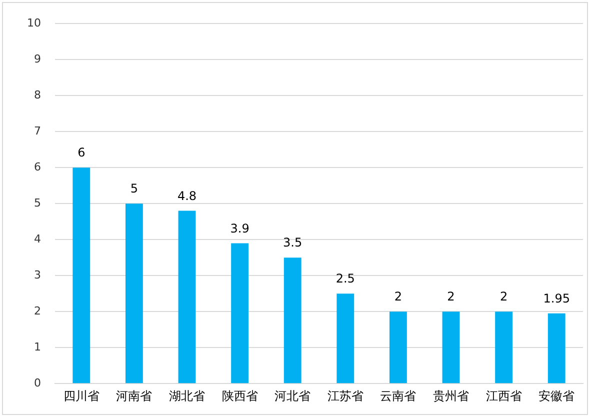  I want to click on x-tick-label: 四川省, so click(81, 395).